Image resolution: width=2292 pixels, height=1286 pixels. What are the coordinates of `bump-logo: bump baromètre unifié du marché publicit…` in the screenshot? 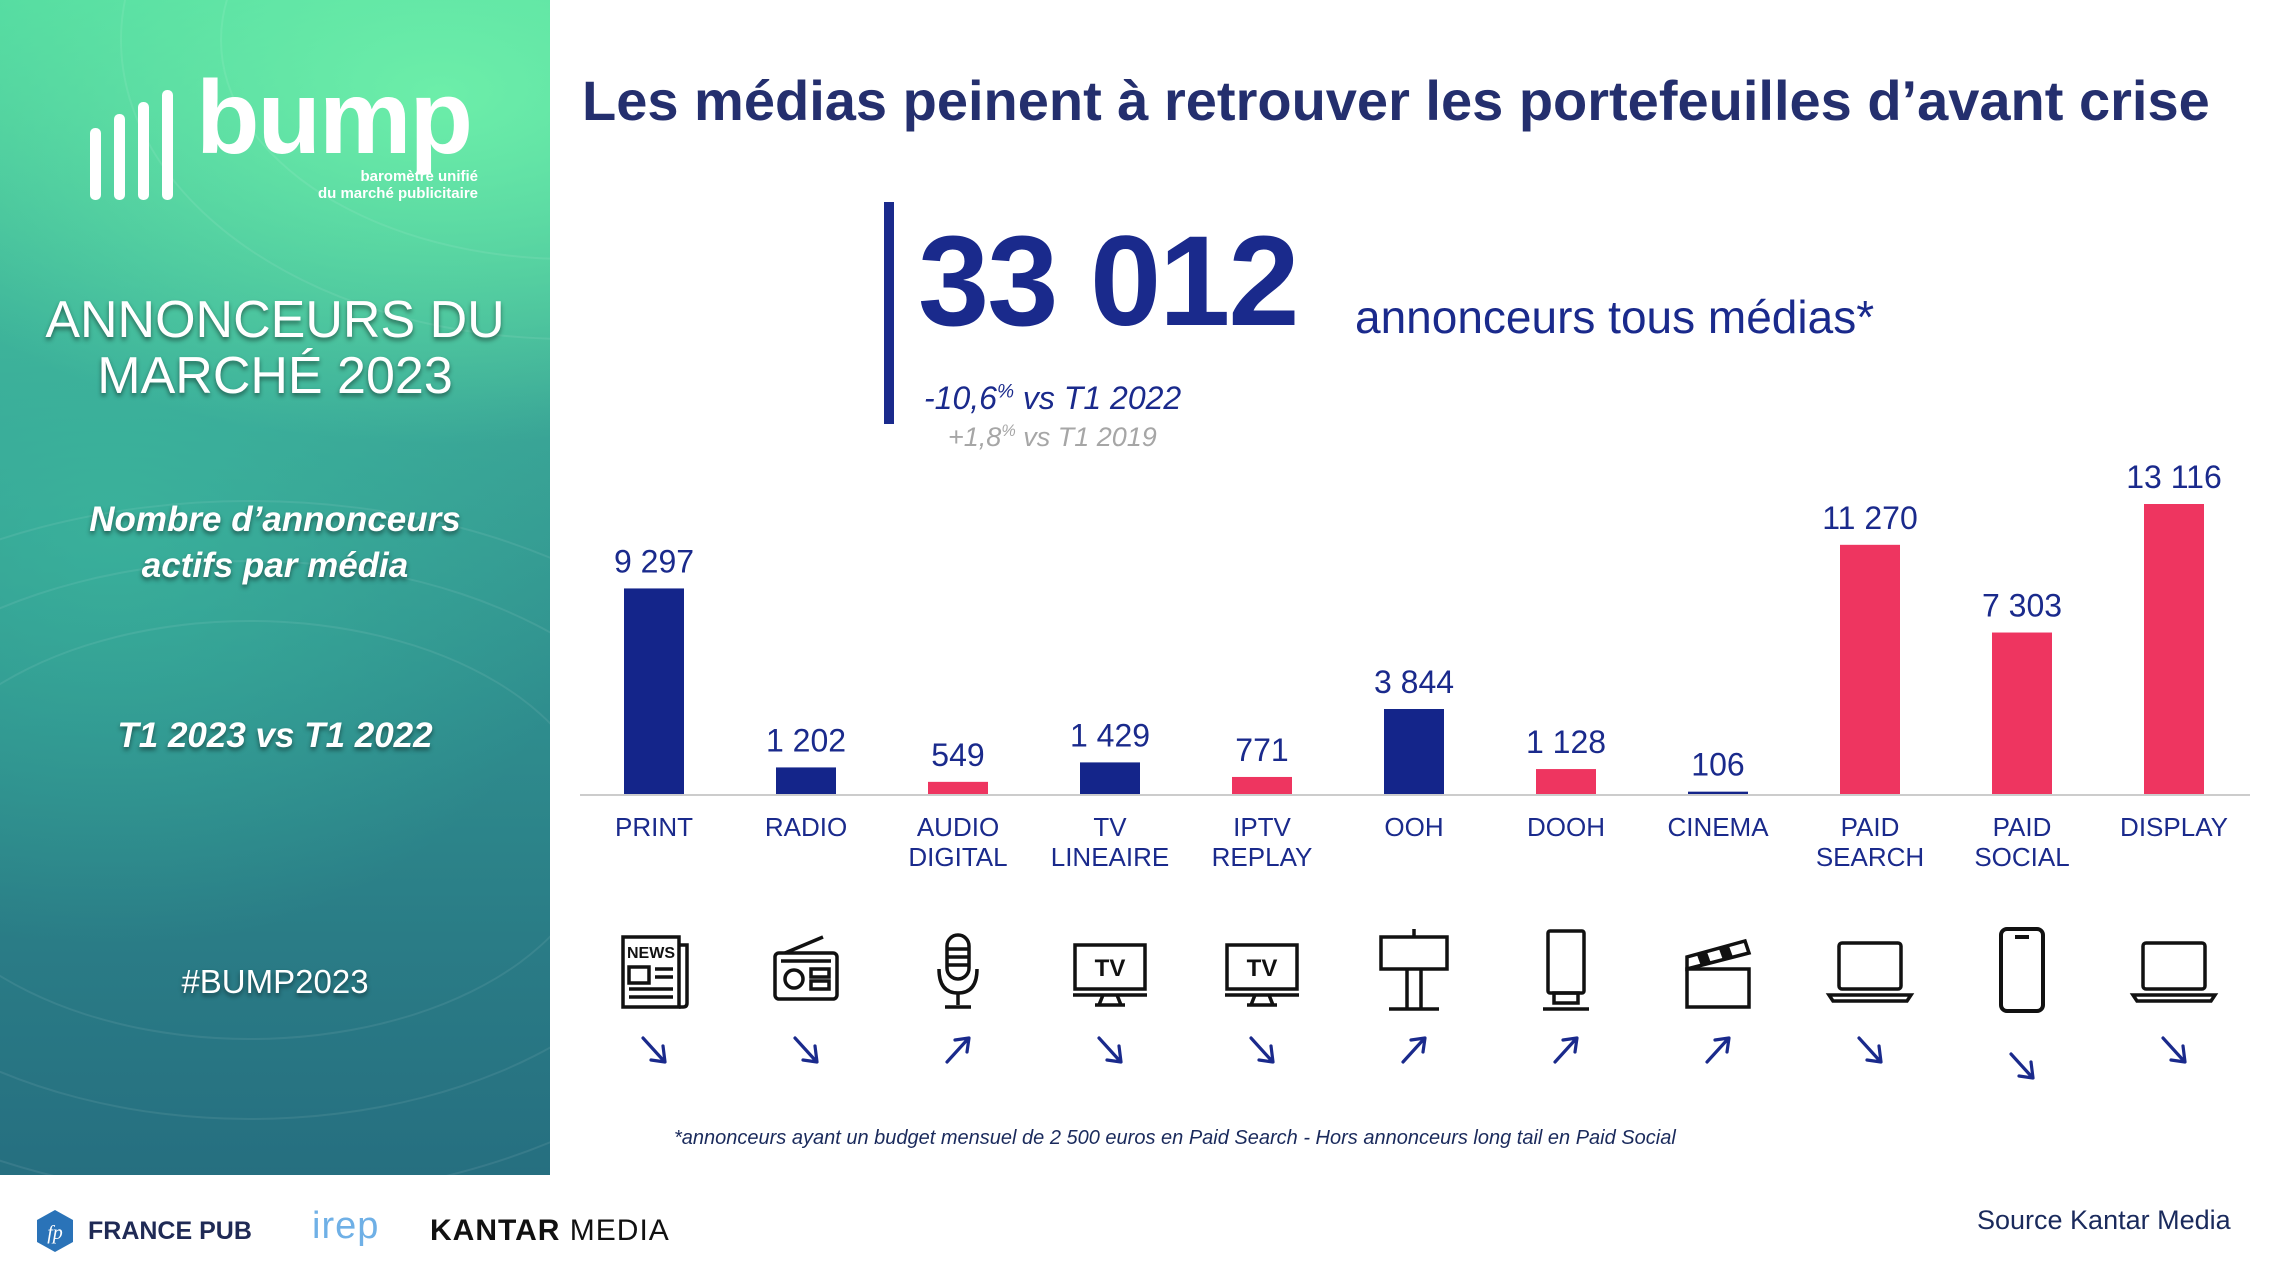 It's located at (283, 140).